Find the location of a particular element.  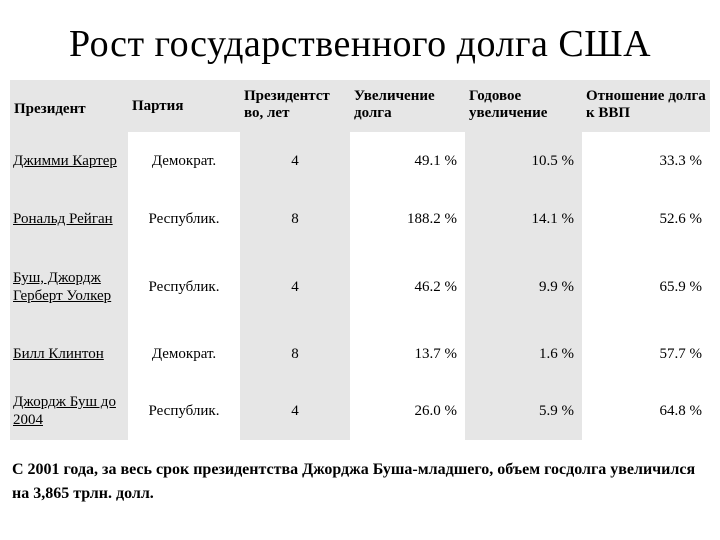

increase-cell: 46.2 % is located at coordinates (436, 286).